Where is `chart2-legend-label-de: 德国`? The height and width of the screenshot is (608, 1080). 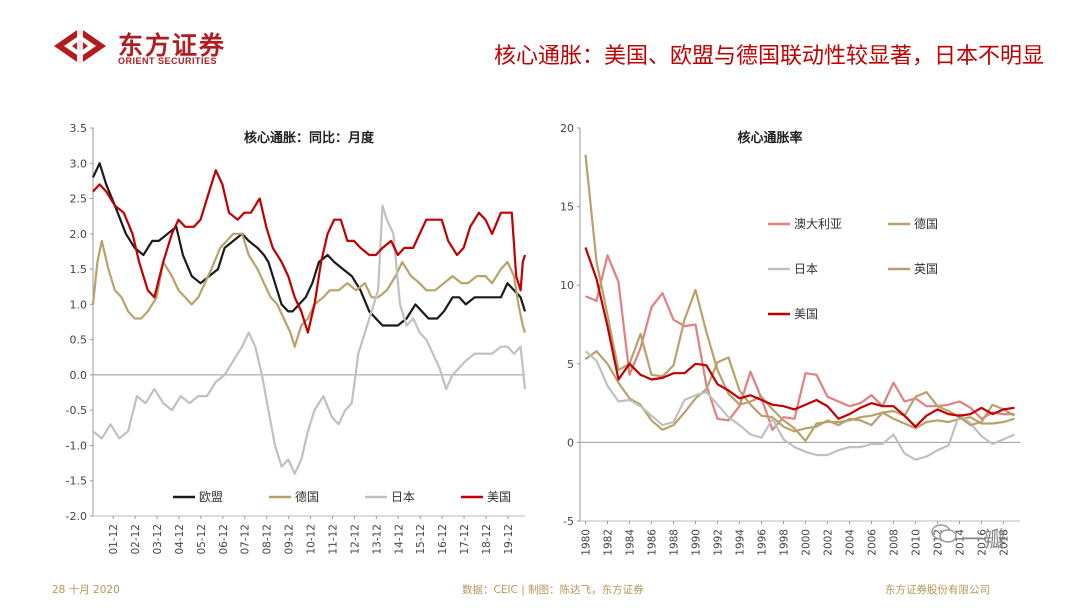
chart2-legend-label-de: 德国 is located at coordinates (926, 223).